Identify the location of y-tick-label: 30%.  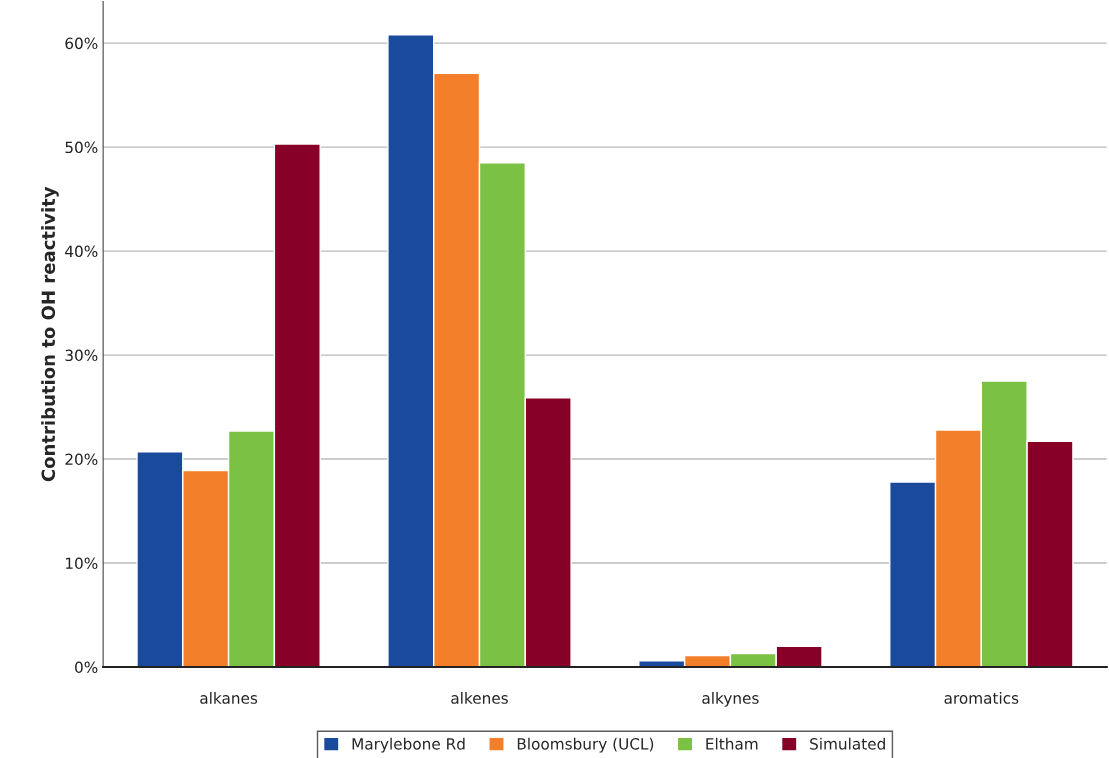
(81, 355).